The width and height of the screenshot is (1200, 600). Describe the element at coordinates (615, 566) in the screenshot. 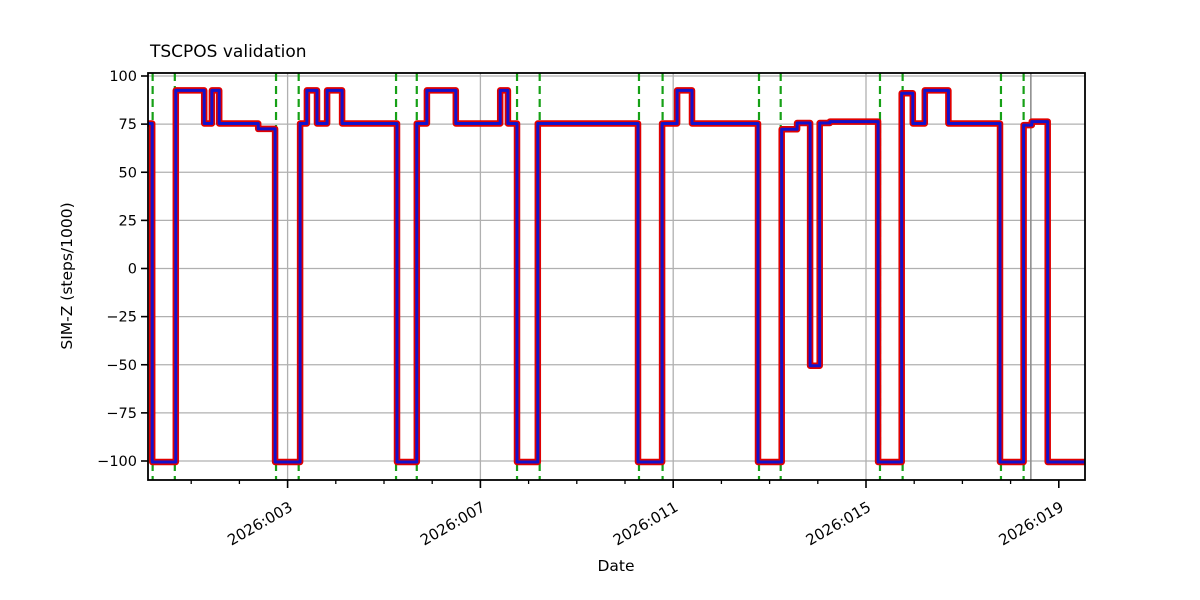

I see `x-axis-label: Date` at that location.